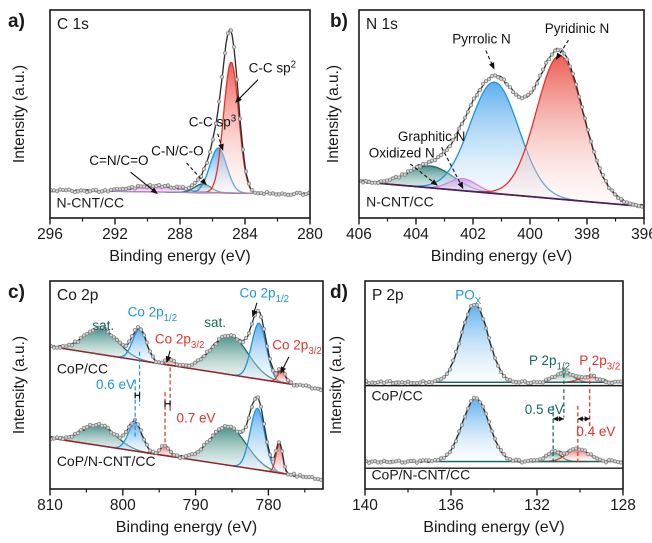  Describe the element at coordinates (402, 153) in the screenshot. I see `peak-label: Oxidized N` at that location.